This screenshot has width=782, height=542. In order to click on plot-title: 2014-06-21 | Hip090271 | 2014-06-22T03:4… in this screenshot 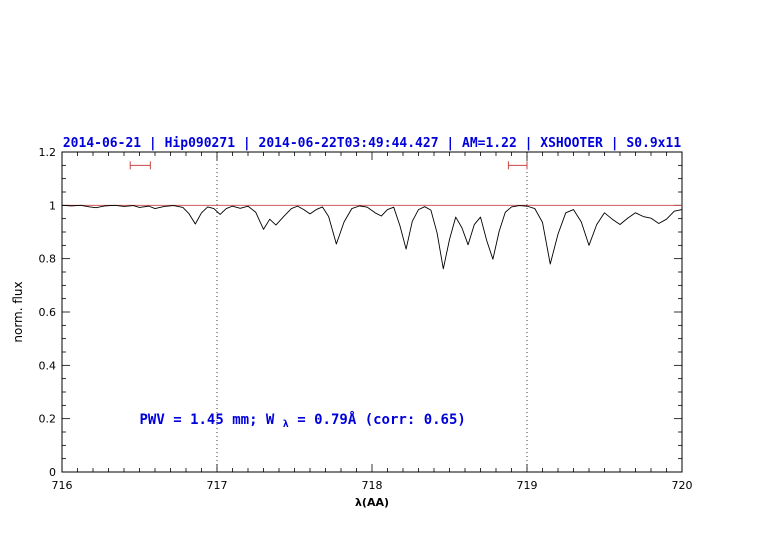, I will do `click(372, 143)`.